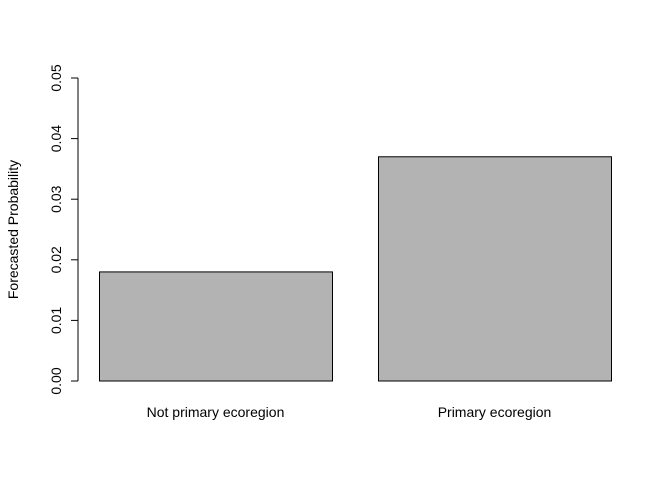  I want to click on y-tick-label: 0.00, so click(56, 380).